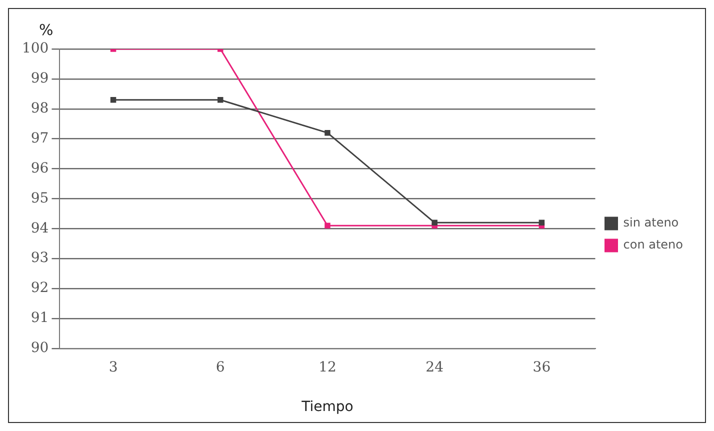 The image size is (714, 431). Describe the element at coordinates (39, 138) in the screenshot. I see `y-tick-label: 97` at that location.